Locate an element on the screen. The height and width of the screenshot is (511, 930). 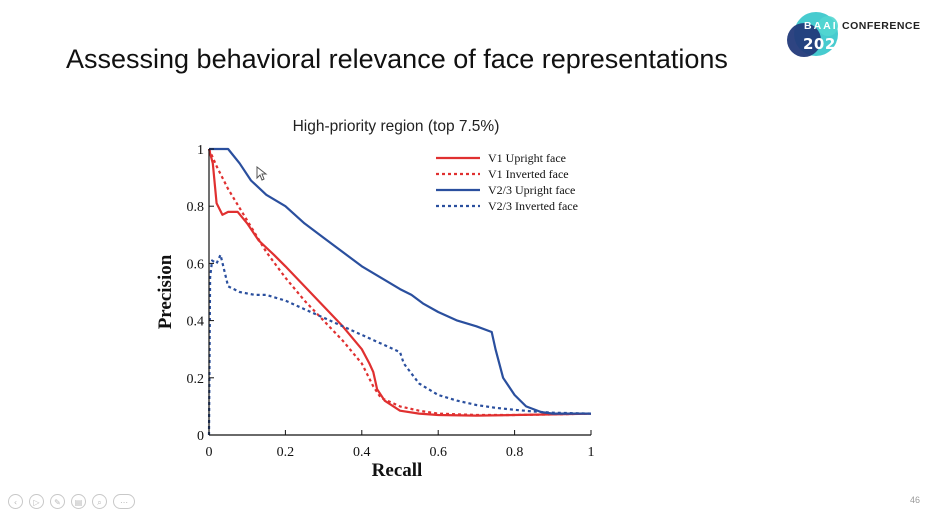
y-tick-label: 1 is located at coordinates (200, 150).